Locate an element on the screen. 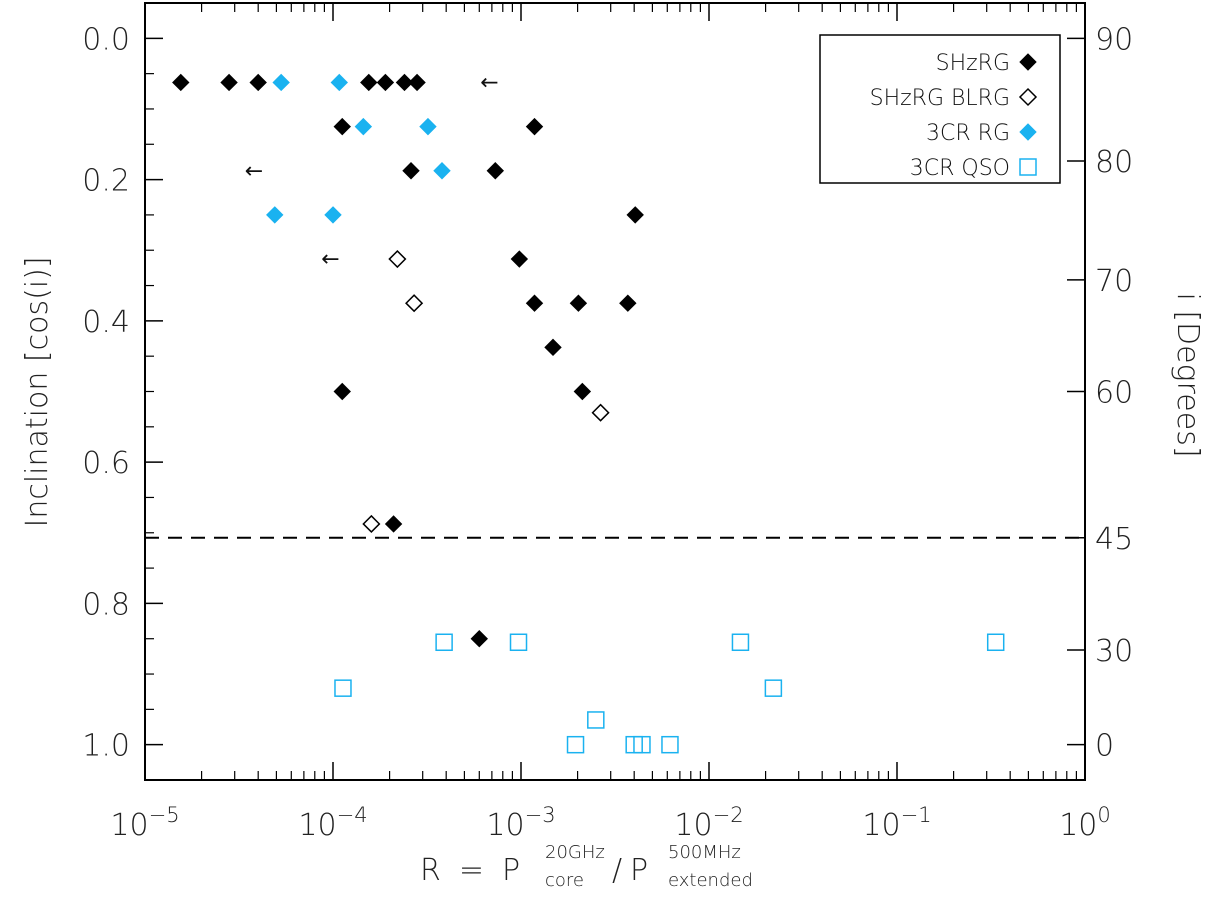 Image resolution: width=1205 pixels, height=897 pixels. x-tick-label: 10⁻⁵ is located at coordinates (144, 823).